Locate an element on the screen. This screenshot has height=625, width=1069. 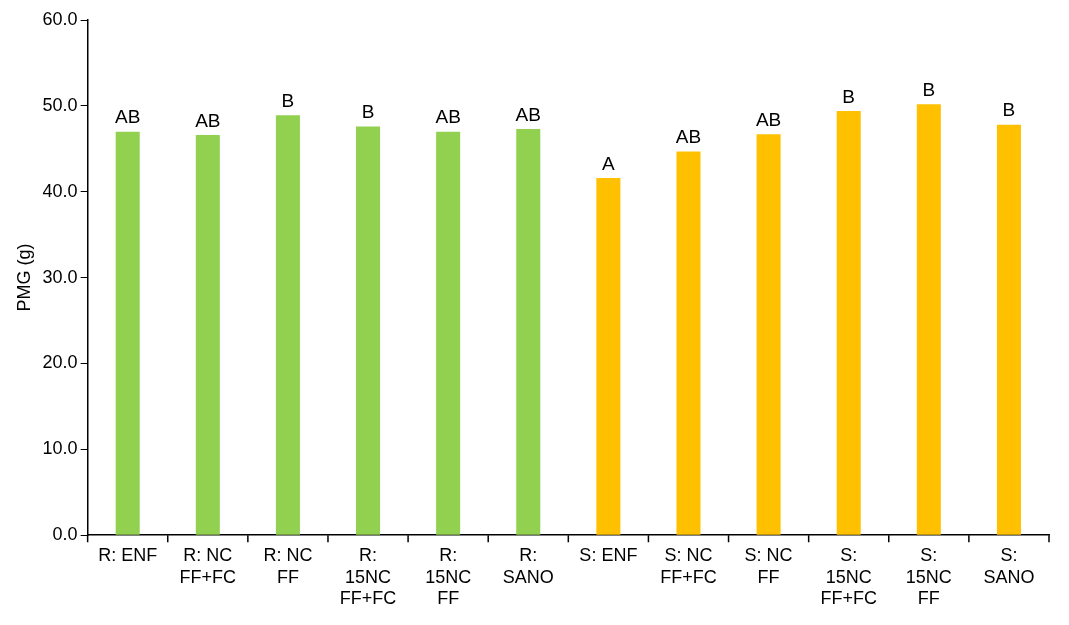
x-tick-label: S: NC FF+FC is located at coordinates (688, 565).